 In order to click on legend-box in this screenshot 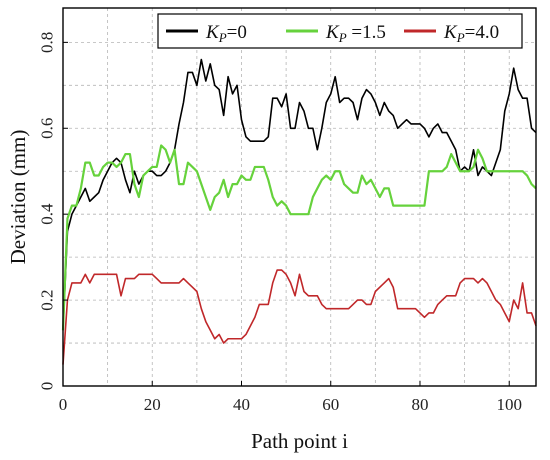, I will do `click(340, 31)`.